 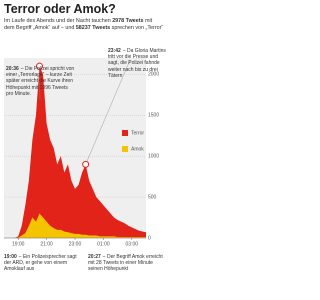 What do you see at coordinates (137, 149) in the screenshot?
I see `legend-label: Amok` at bounding box center [137, 149].